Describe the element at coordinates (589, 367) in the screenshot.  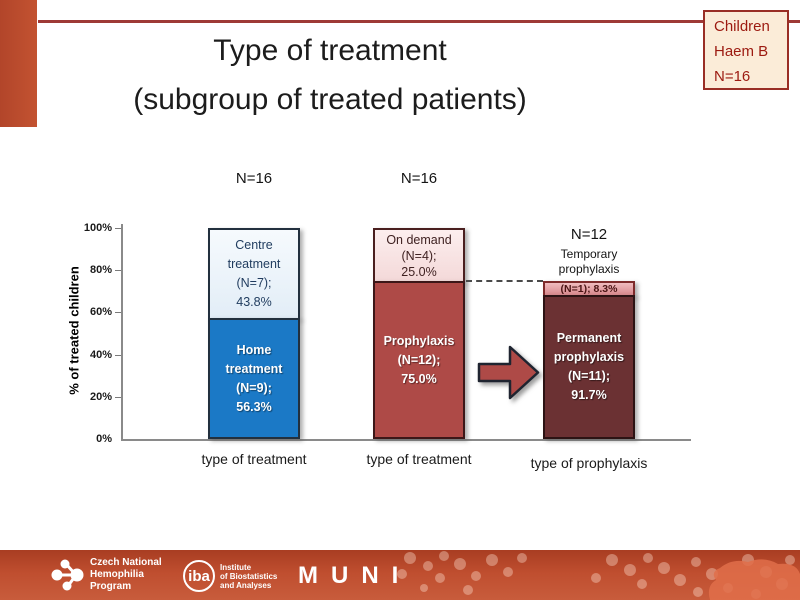
I see `bar3-segment-permanent-prophylaxis: Permanent prophylaxis (N=11); 91.7%` at that location.